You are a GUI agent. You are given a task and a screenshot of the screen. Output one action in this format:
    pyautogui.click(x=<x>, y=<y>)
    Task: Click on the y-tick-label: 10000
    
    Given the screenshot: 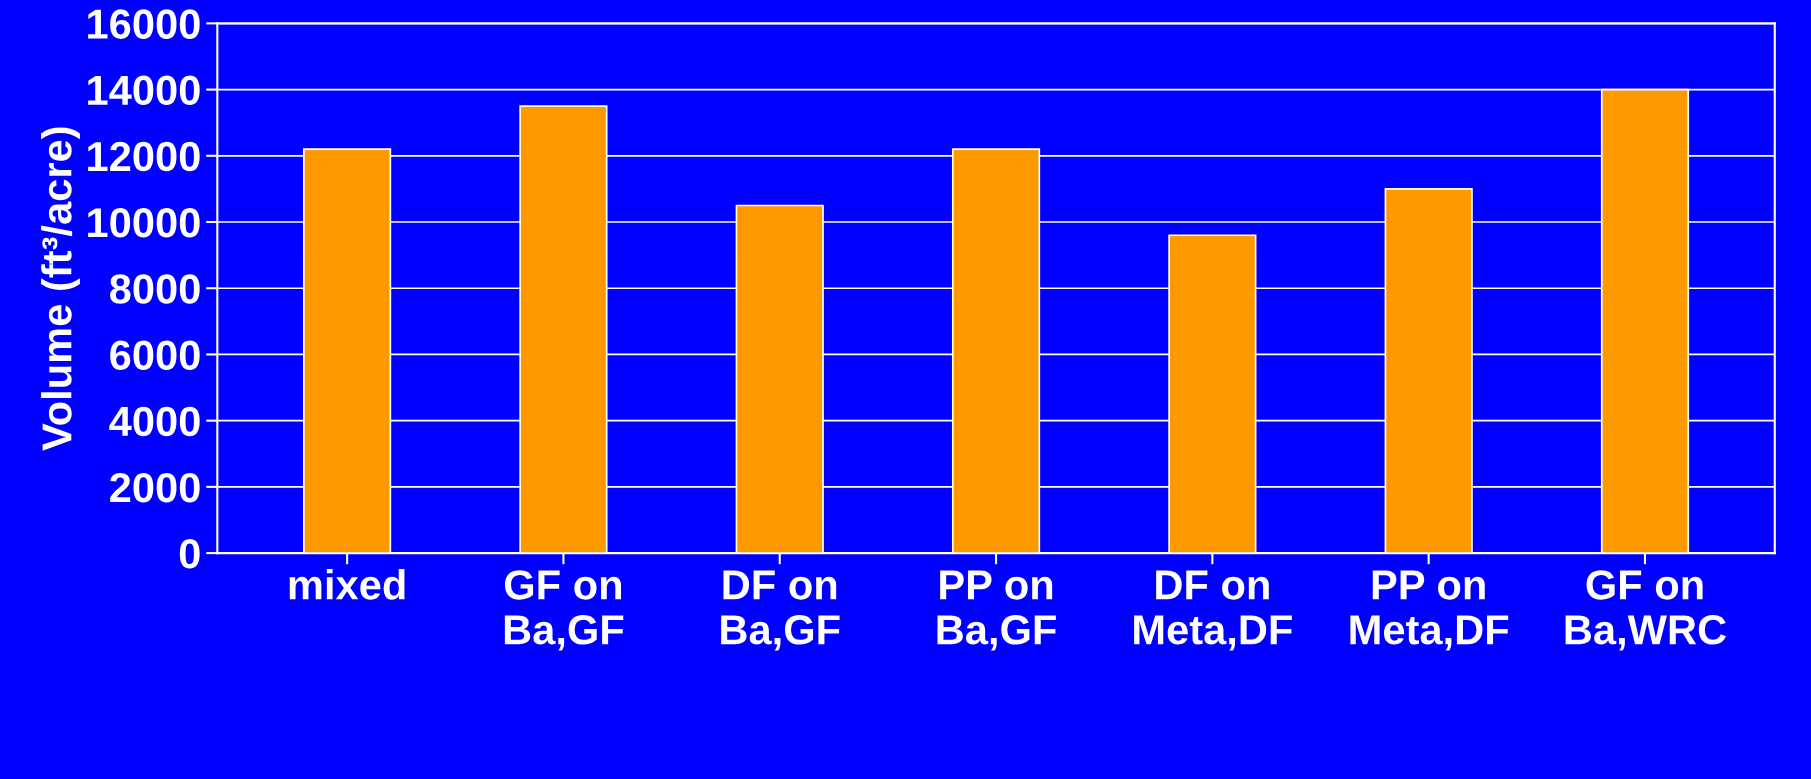 What is the action you would take?
    pyautogui.click(x=144, y=223)
    